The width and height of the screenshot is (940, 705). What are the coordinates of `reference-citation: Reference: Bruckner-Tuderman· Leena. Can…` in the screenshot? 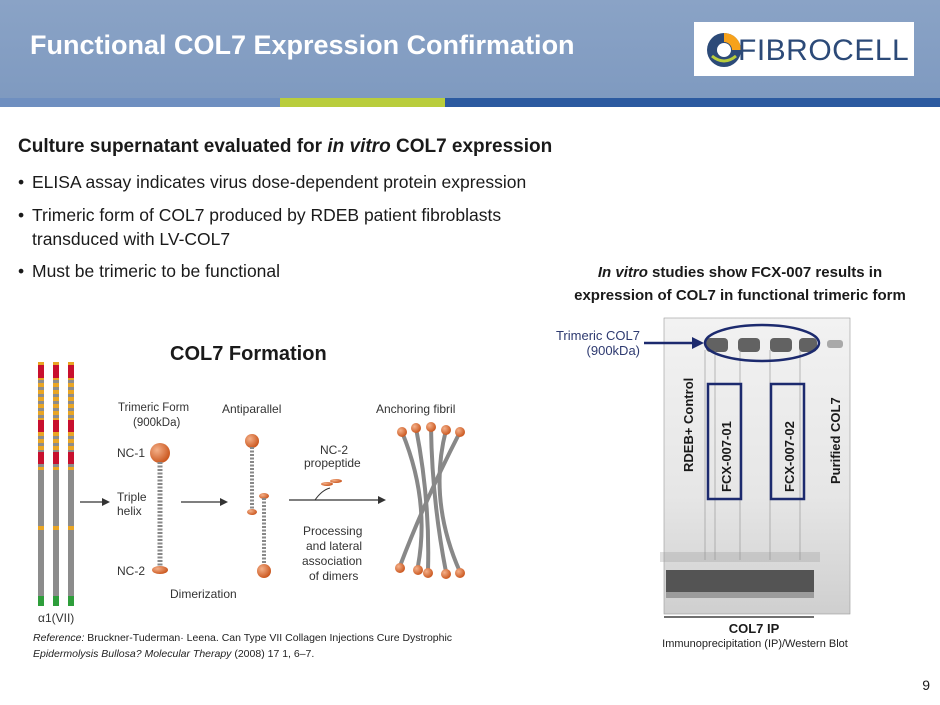 It's located at (242, 646).